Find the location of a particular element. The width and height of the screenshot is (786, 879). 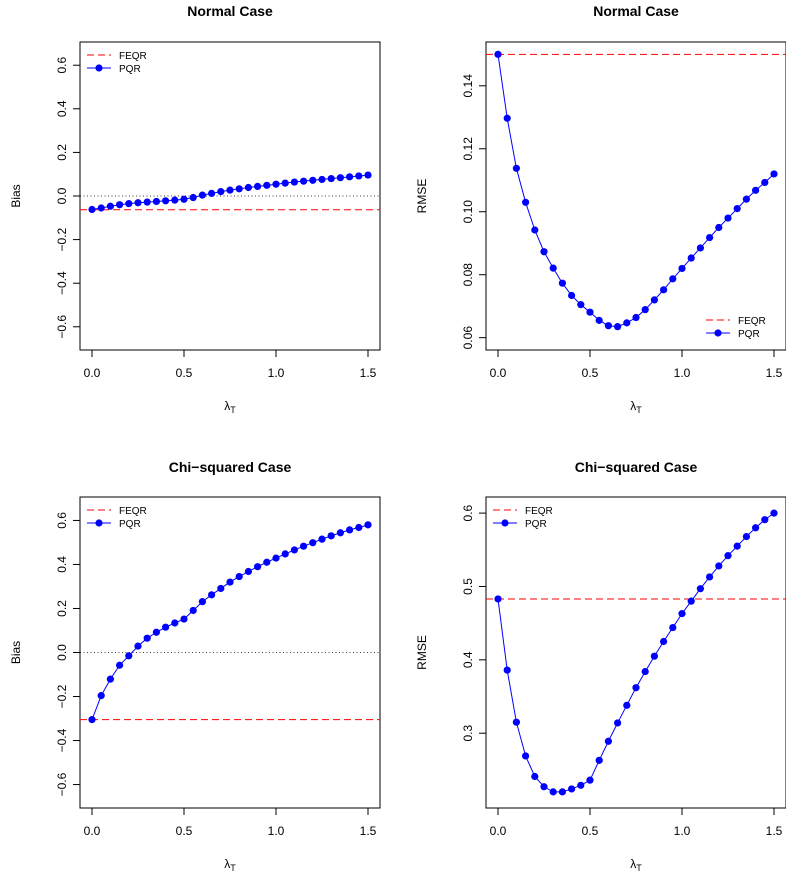

x-tick-label: 1.0 is located at coordinates (276, 373).